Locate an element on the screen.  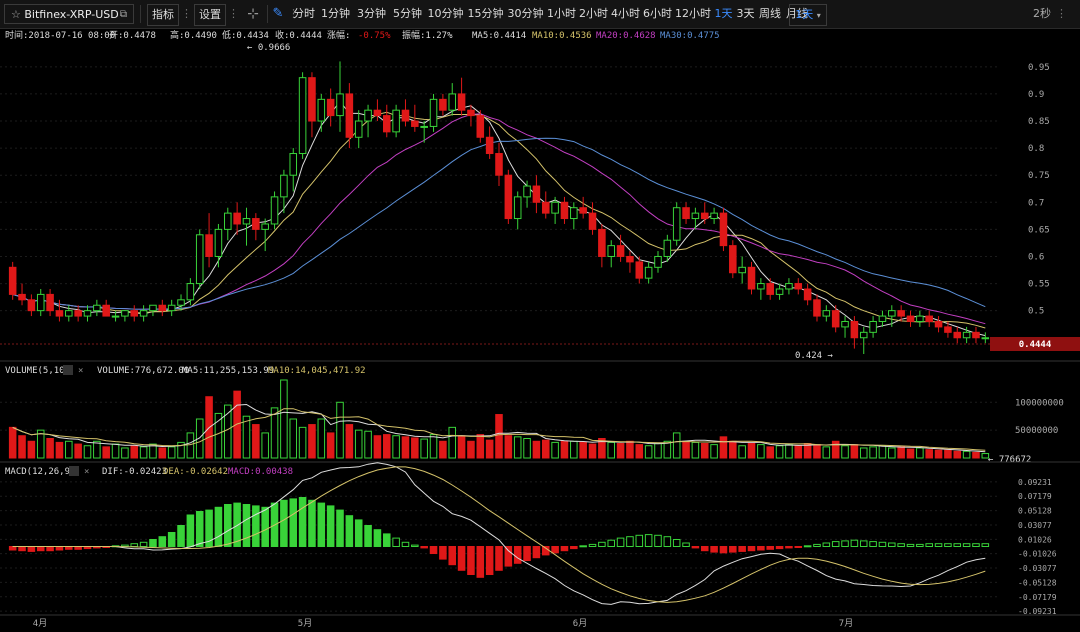
interval-14: 周线 is located at coordinates (770, 13).